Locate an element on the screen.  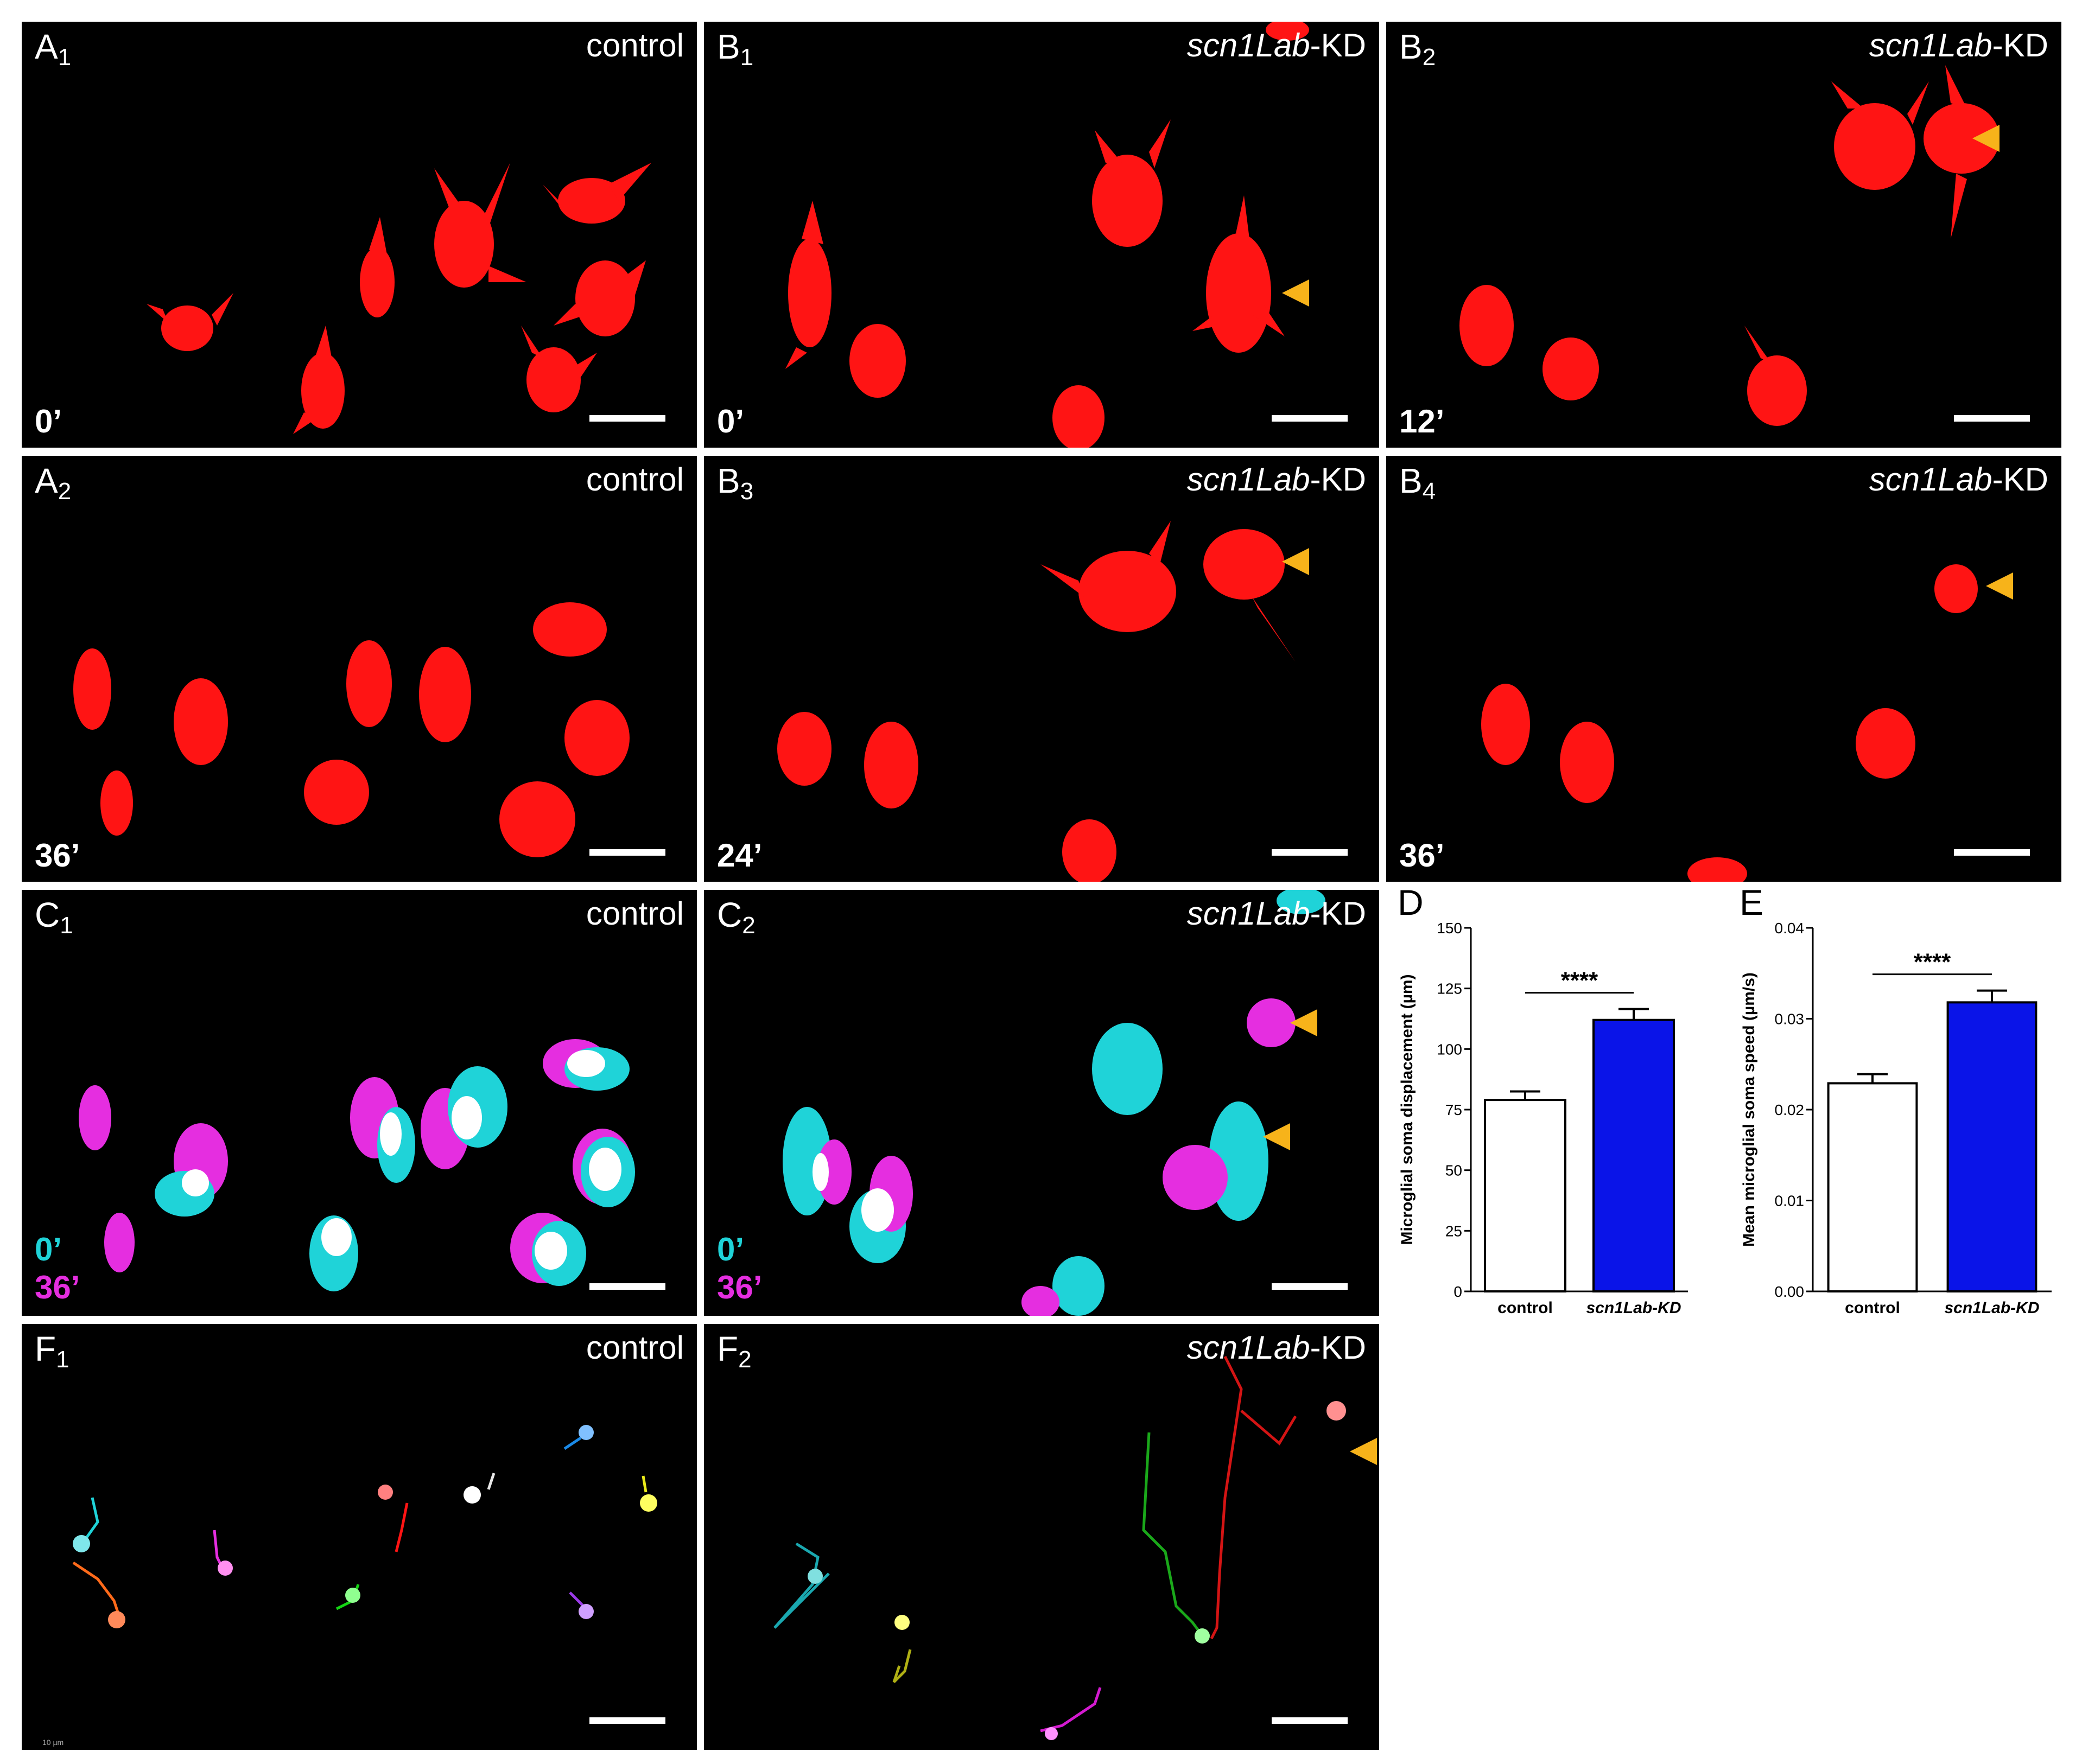
panel-label: F1 is located at coordinates (52, 1351).